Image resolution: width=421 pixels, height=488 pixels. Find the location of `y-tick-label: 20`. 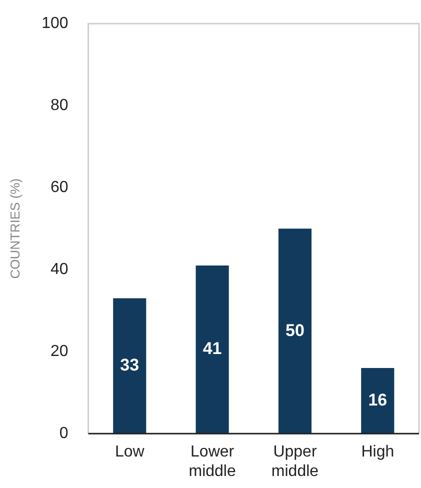

y-tick-label: 20 is located at coordinates (59, 351).